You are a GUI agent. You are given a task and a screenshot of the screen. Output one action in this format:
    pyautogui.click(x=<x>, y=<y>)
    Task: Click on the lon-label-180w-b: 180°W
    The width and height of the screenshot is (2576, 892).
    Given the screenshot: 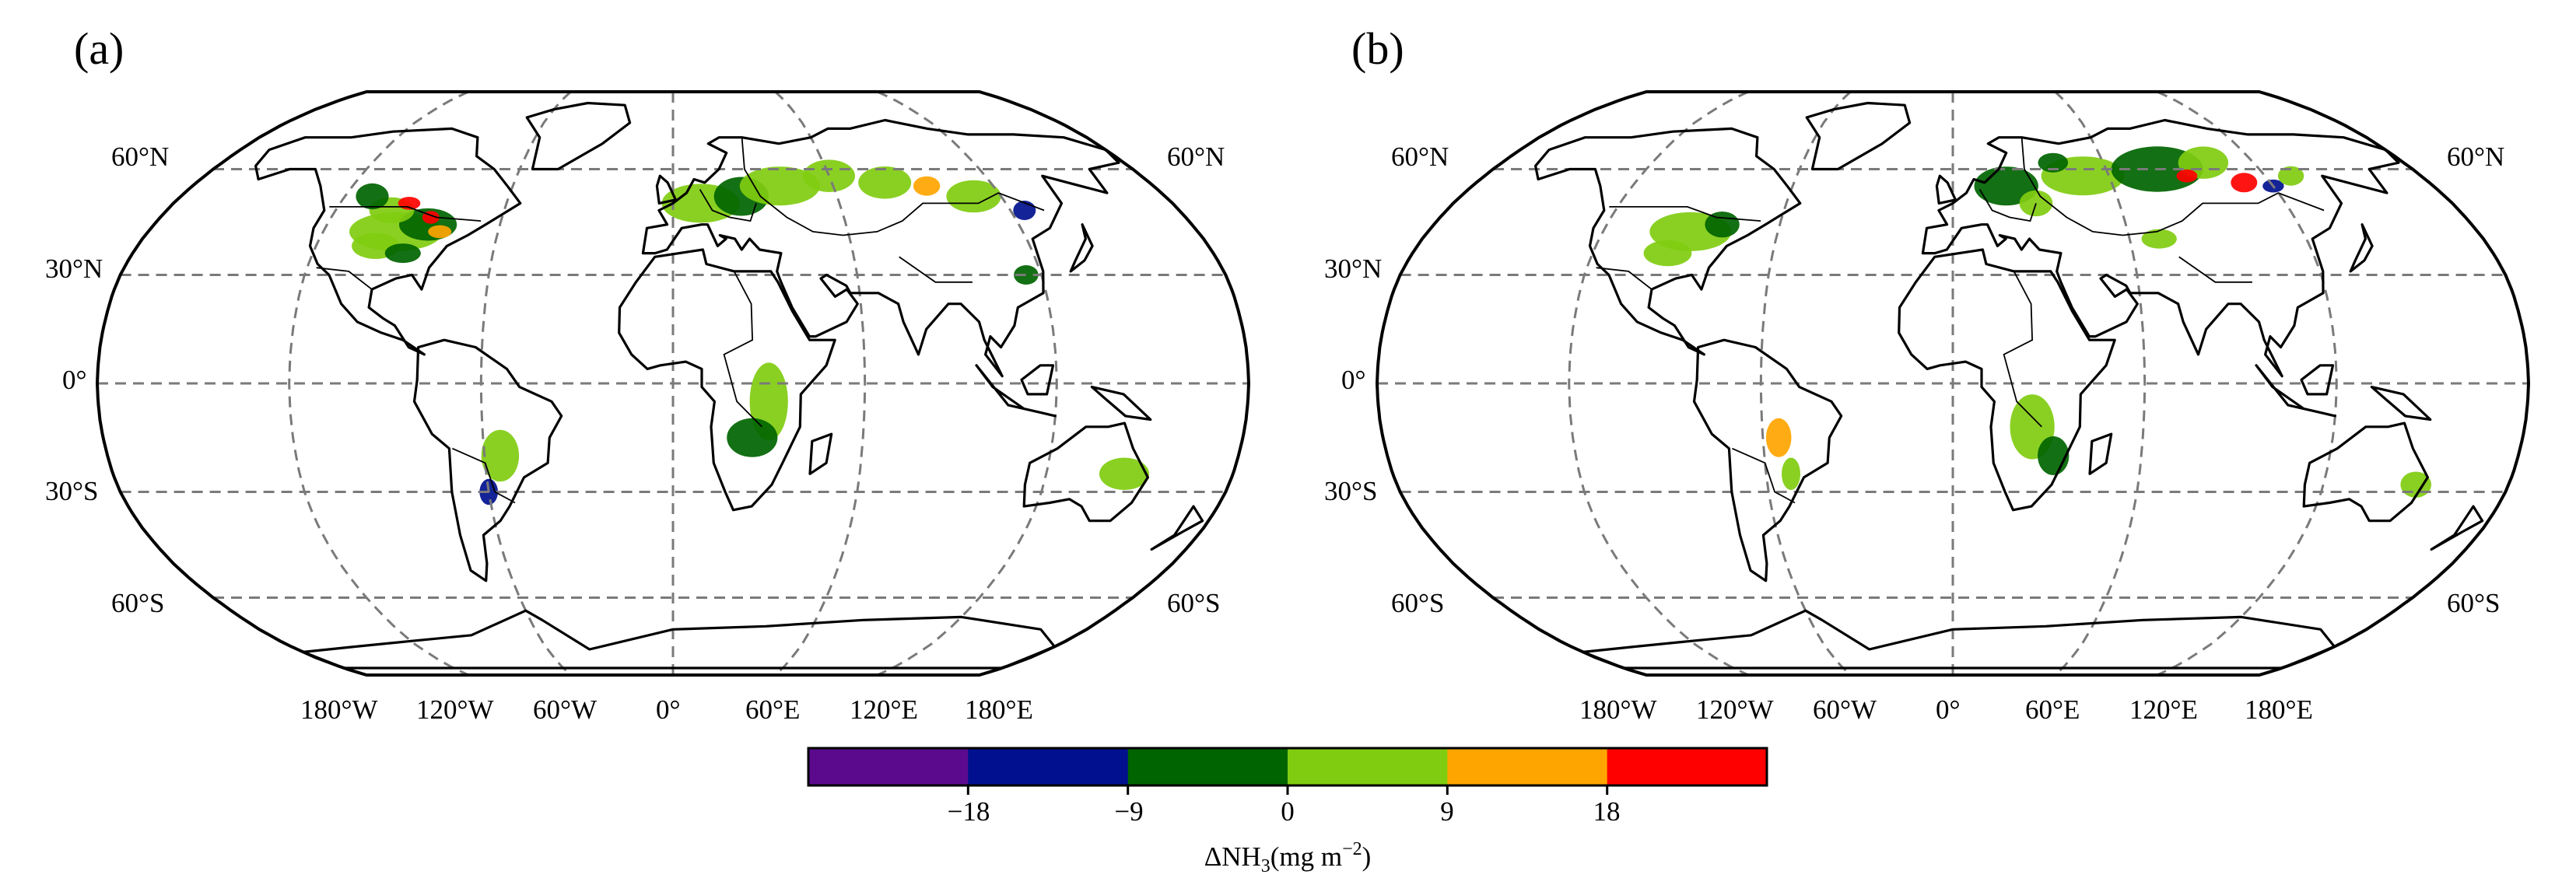 What is the action you would take?
    pyautogui.click(x=1618, y=710)
    